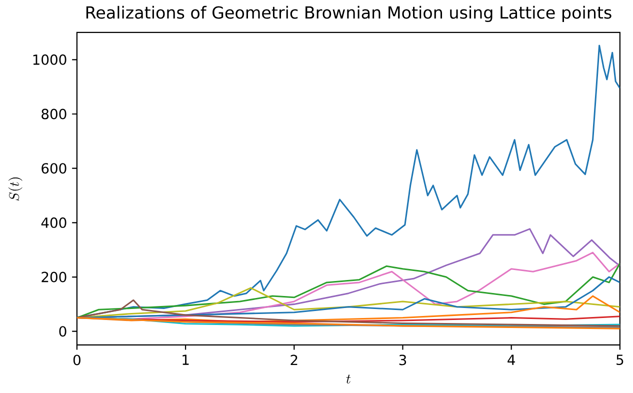  I want to click on y-tick-label: 800, so click(54, 114).